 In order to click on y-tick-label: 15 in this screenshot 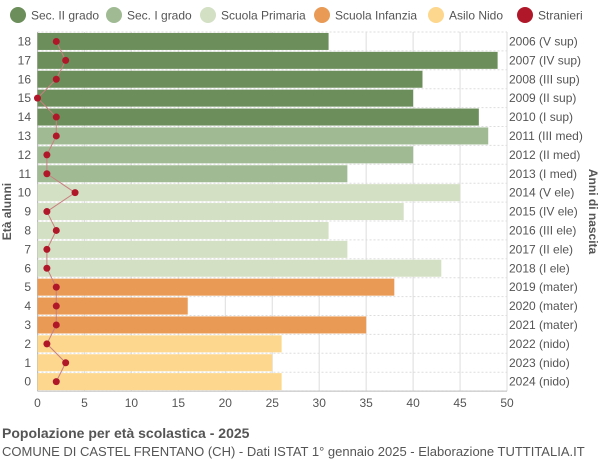, I will do `click(25, 98)`.